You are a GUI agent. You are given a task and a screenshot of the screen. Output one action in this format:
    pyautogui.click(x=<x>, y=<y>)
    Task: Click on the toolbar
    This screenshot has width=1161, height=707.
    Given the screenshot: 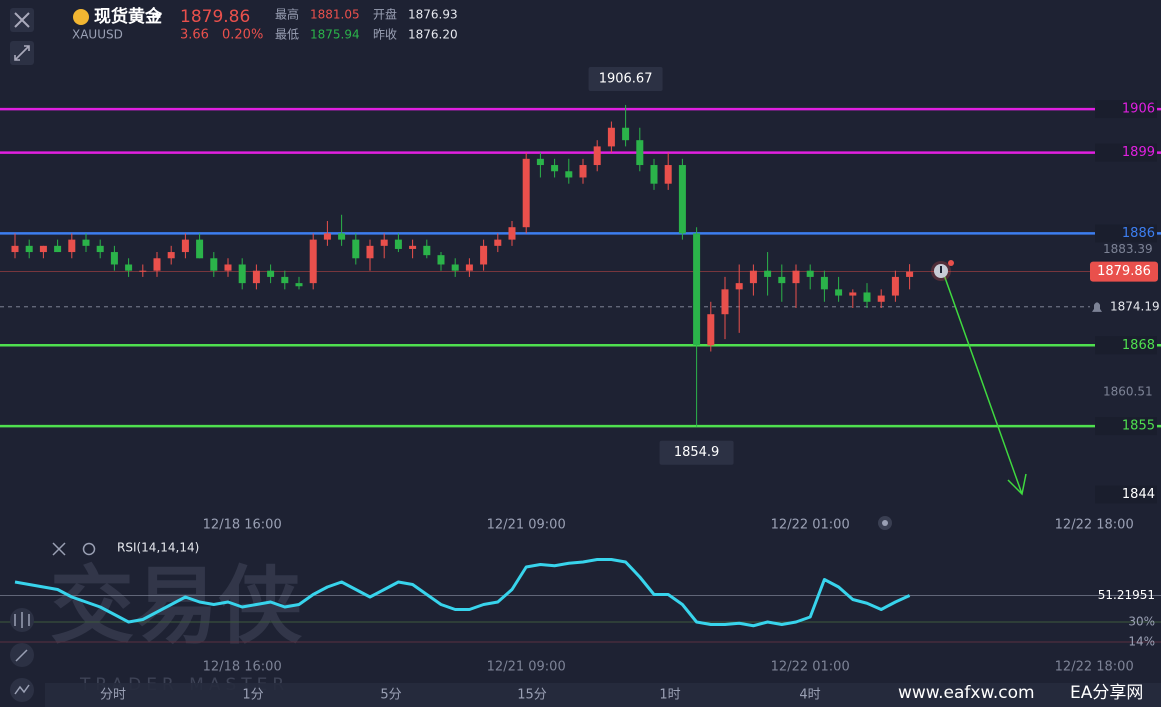 What is the action you would take?
    pyautogui.click(x=603, y=695)
    